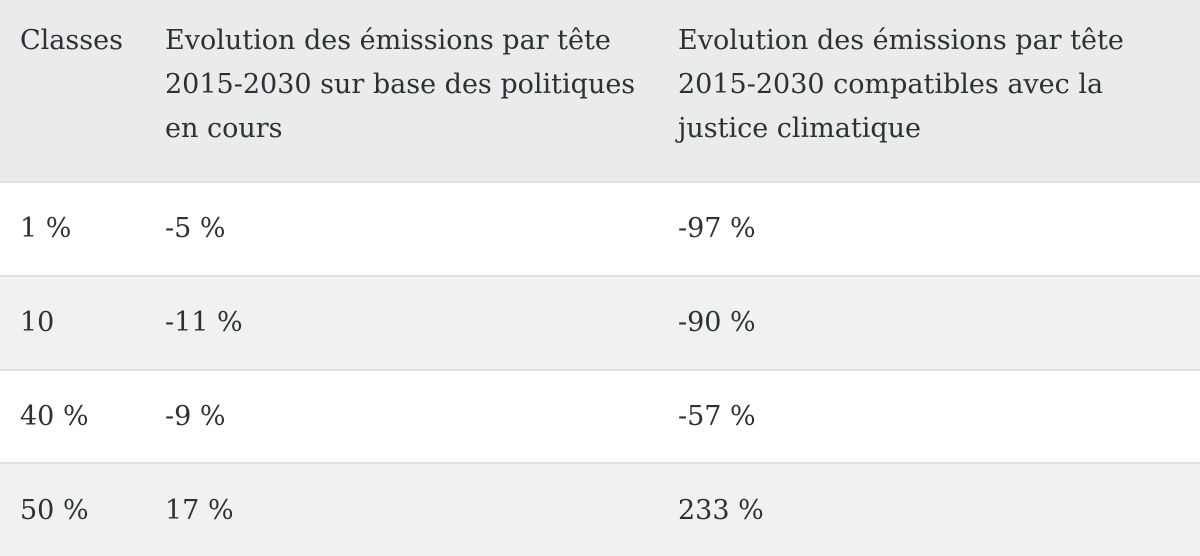 Image resolution: width=1200 pixels, height=556 pixels. Describe the element at coordinates (717, 323) in the screenshot. I see `cell-climate-justice: -90 %` at that location.